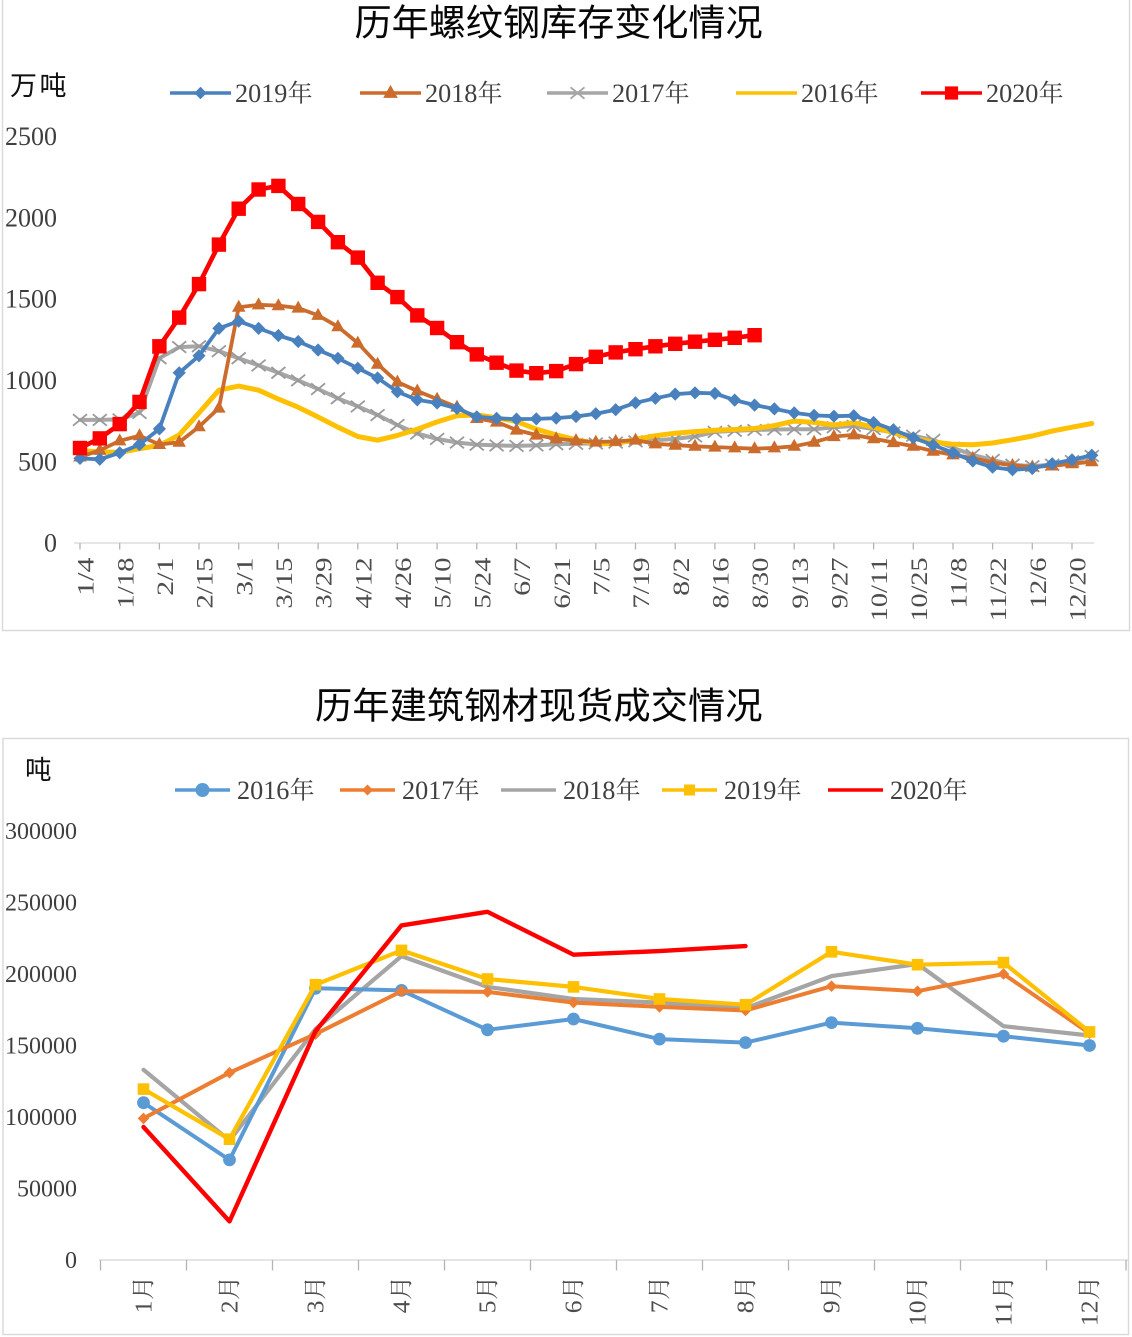  I want to click on svg-text: 7/5, so click(601, 577).